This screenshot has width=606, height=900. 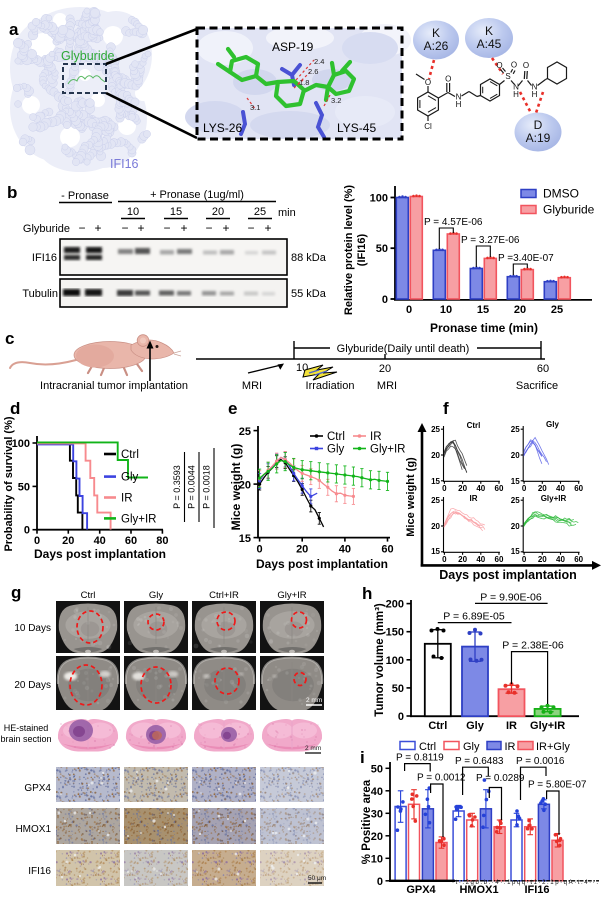 I want to click on svg-text: P = 5.80E-07, so click(x=557, y=785).